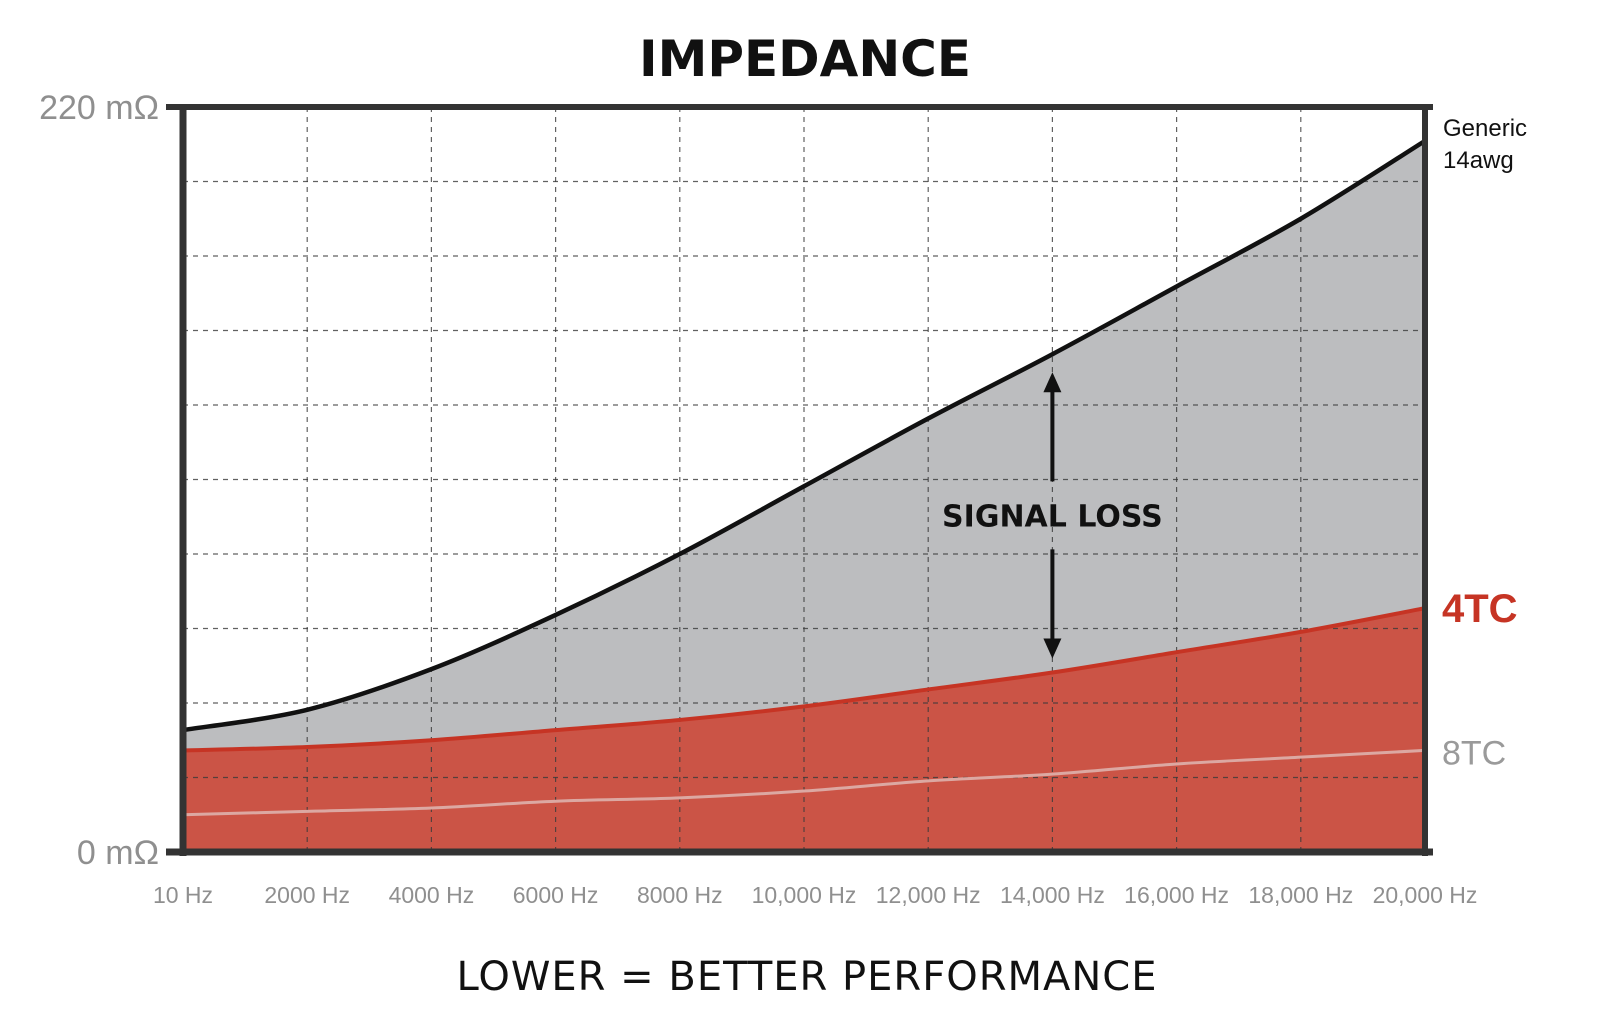 Image resolution: width=1600 pixels, height=1024 pixels. What do you see at coordinates (1300, 895) in the screenshot?
I see `x-tick-label: 18,000 Hz` at bounding box center [1300, 895].